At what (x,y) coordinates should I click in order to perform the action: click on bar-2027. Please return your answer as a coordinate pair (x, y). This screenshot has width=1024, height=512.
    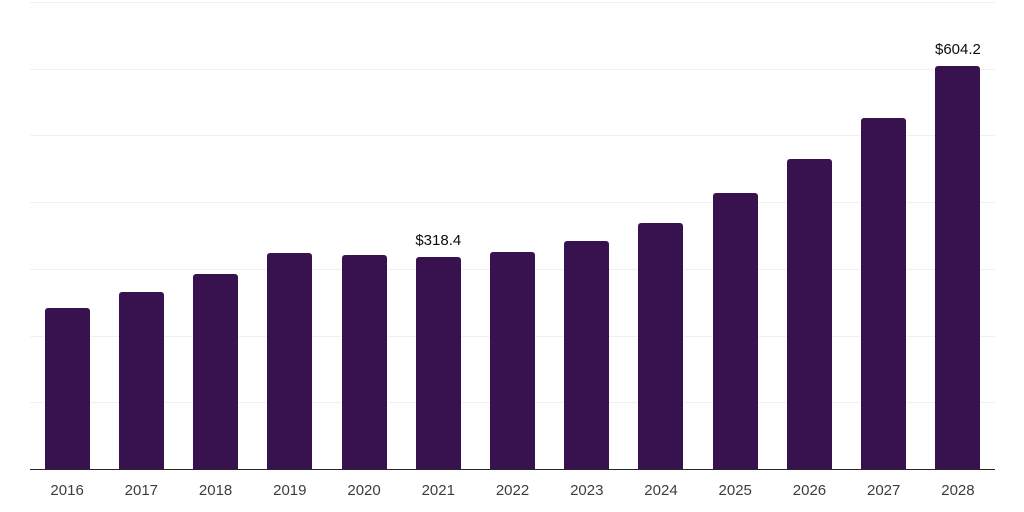
    Looking at the image, I should click on (884, 293).